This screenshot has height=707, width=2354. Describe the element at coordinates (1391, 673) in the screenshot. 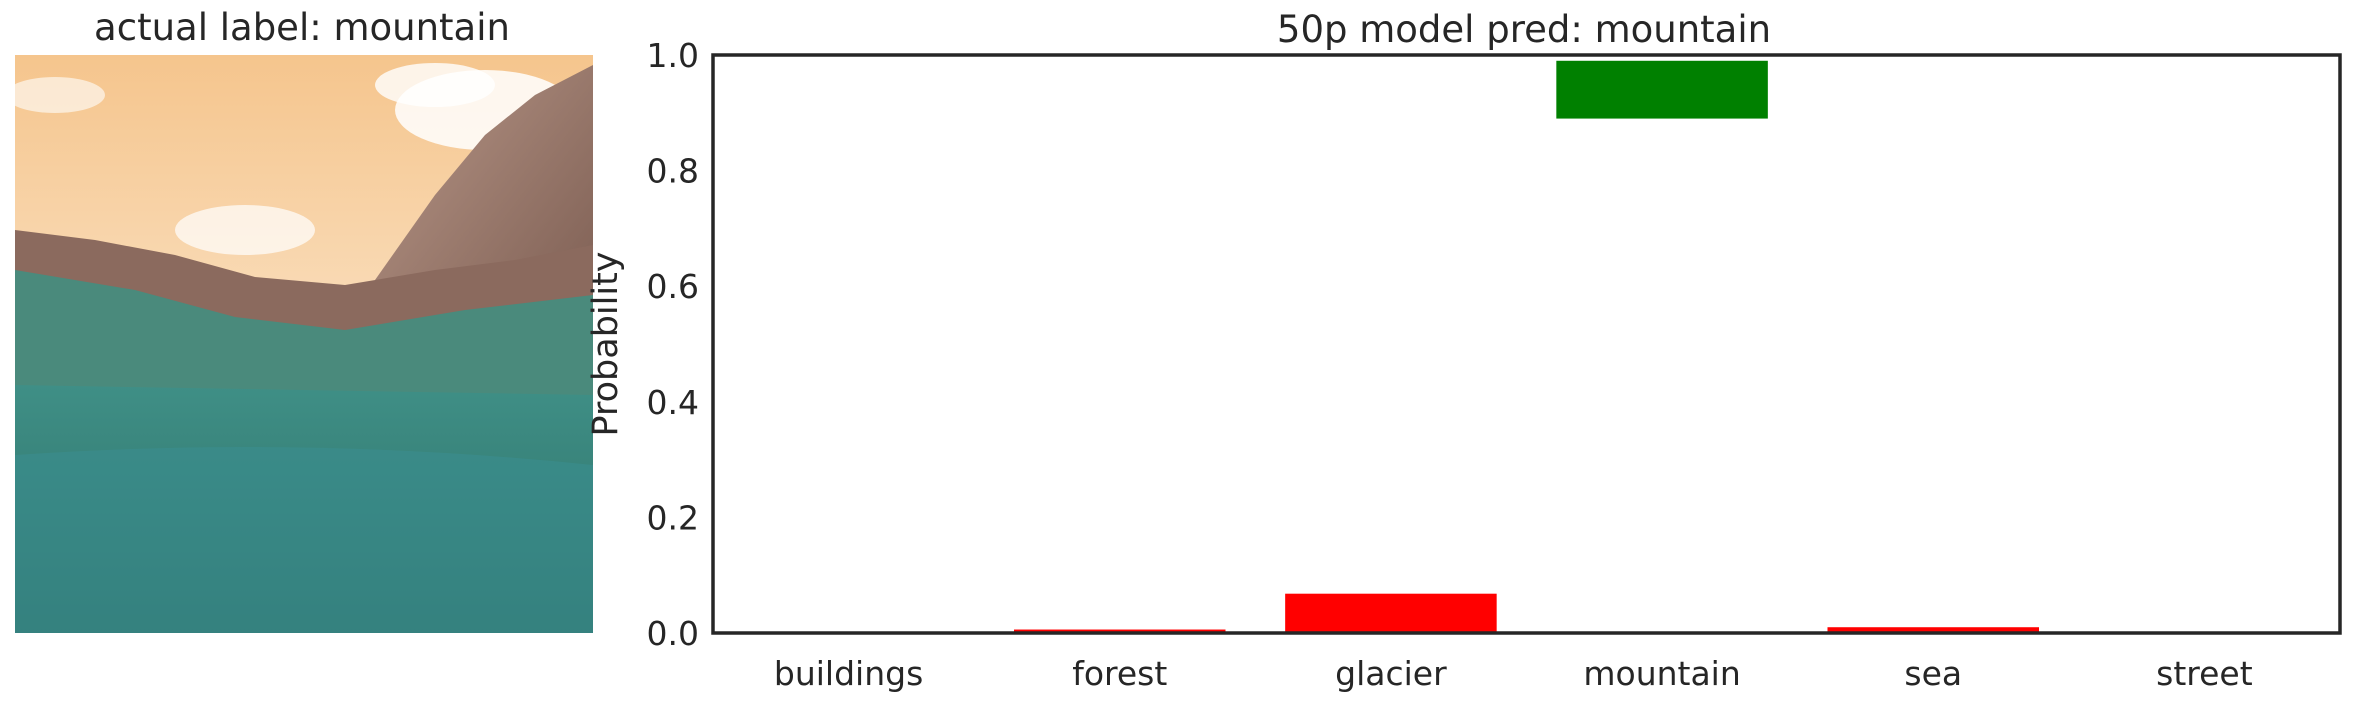

I see `x-tick-label: glacier` at that location.